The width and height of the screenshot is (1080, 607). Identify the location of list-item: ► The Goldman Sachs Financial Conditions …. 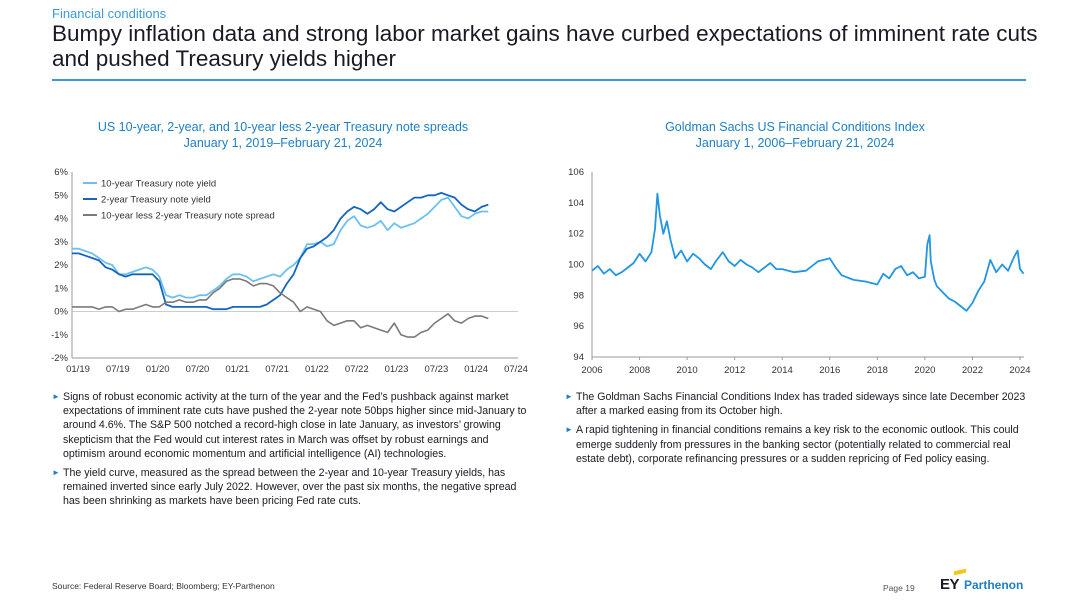
(800, 404).